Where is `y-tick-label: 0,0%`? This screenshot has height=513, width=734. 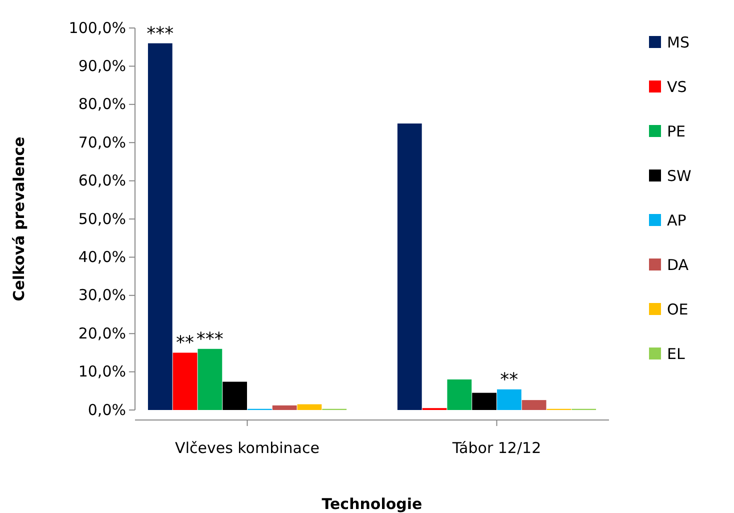
y-tick-label: 0,0% is located at coordinates (107, 409).